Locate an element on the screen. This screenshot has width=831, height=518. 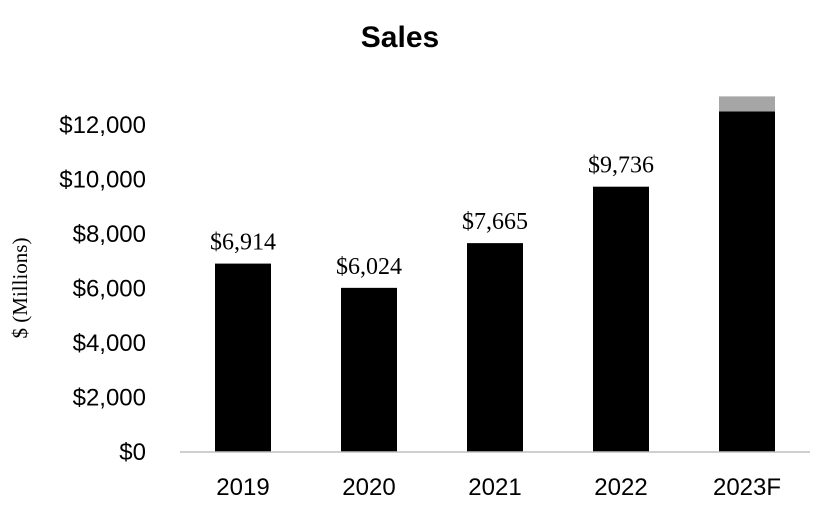
x-axis-ticks: 2019 2020 2021 2022 2023F is located at coordinates (498, 487).